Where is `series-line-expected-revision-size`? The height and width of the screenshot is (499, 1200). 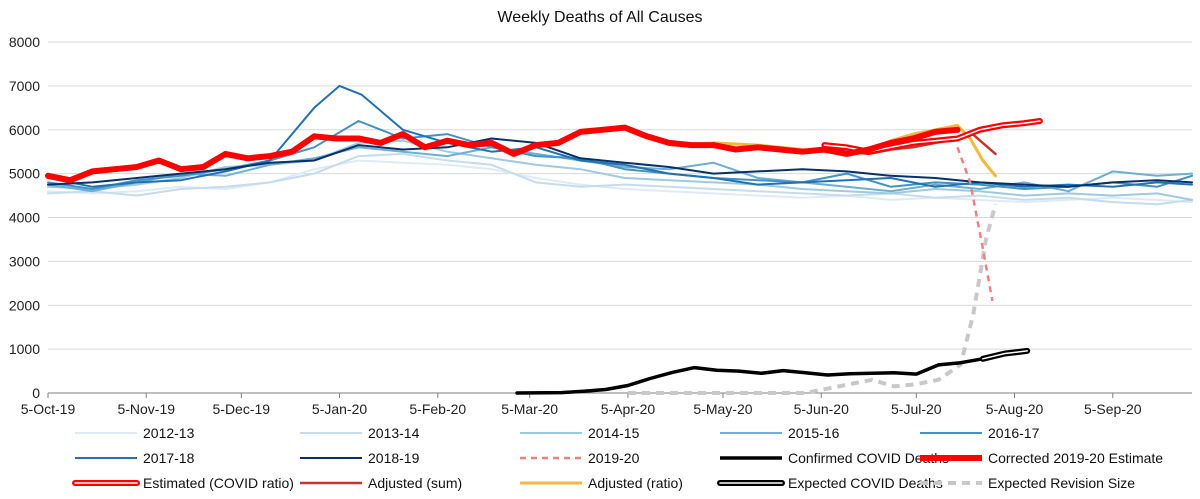
series-line-expected-revision-size is located at coordinates (812, 299).